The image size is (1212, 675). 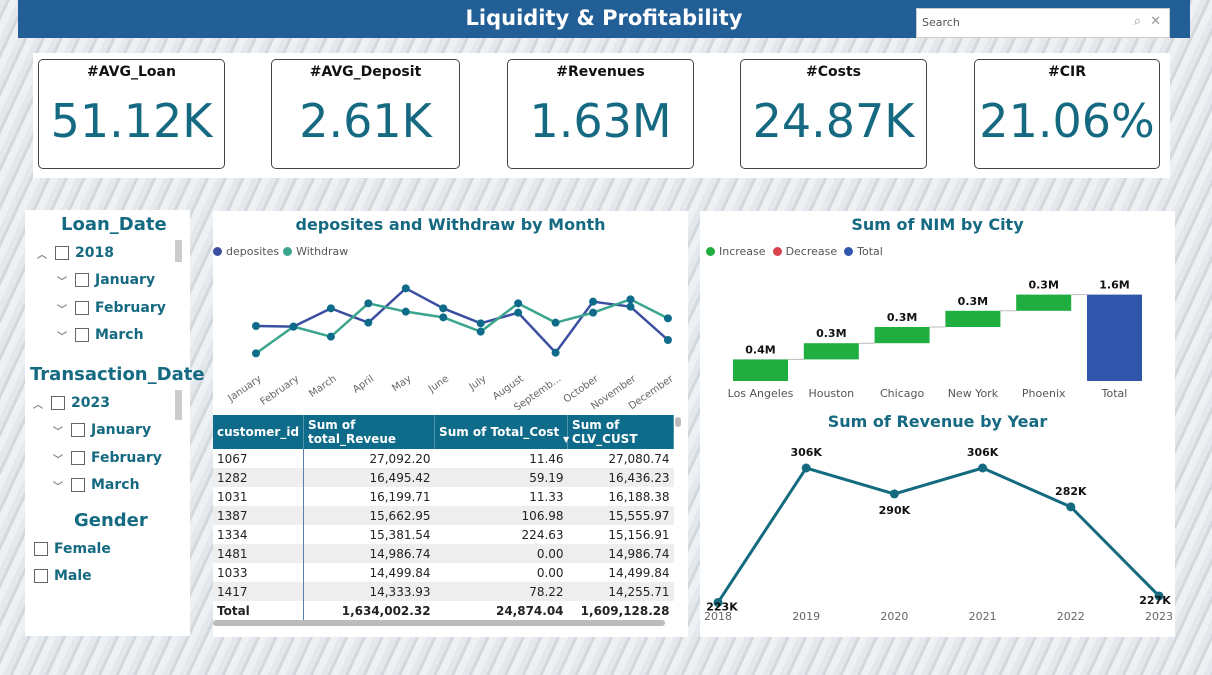 I want to click on legend-label: Increase, so click(x=742, y=251).